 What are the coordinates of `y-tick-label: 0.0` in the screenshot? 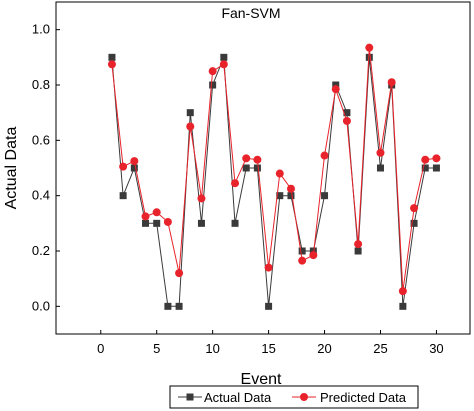 It's located at (41, 305).